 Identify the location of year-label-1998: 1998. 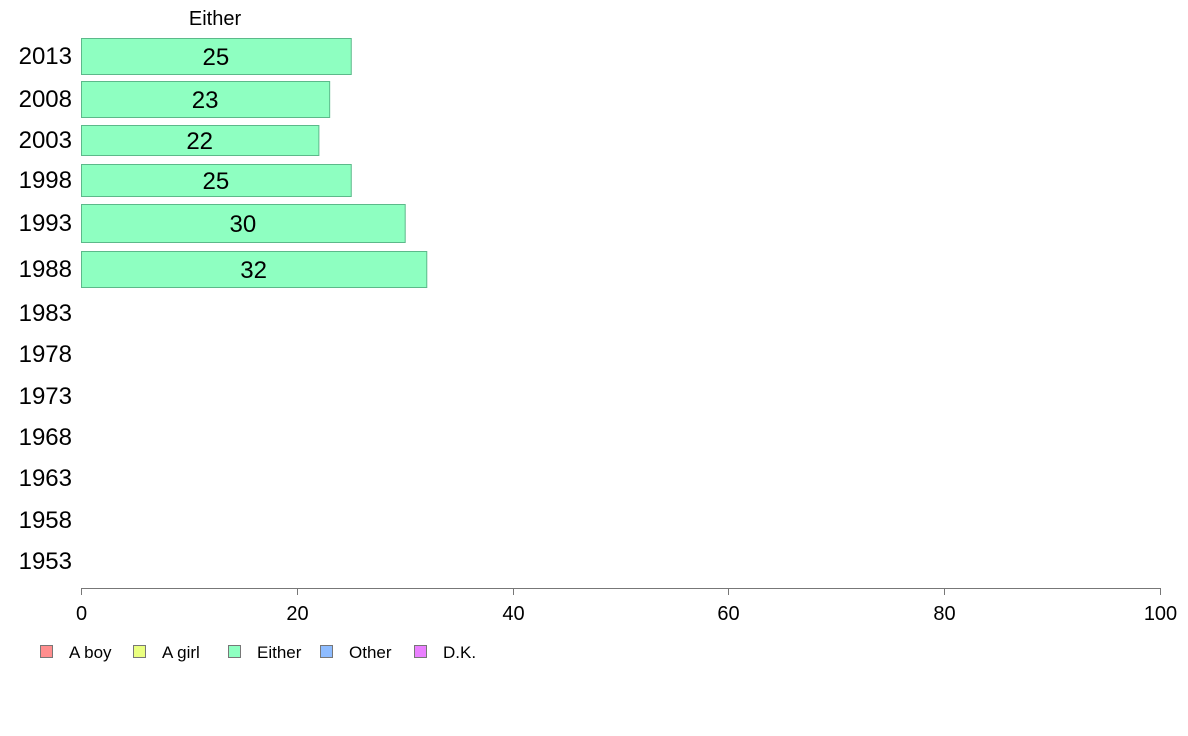
(45, 180).